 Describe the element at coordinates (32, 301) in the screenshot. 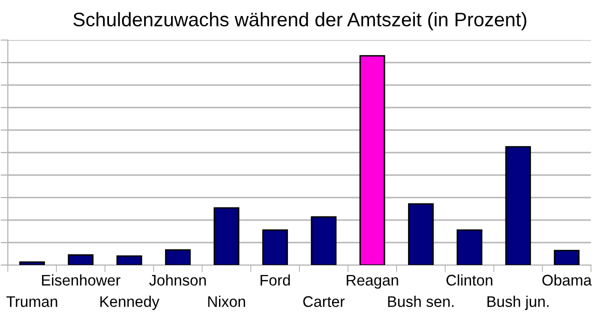

I see `x-tick-label: Truman` at that location.